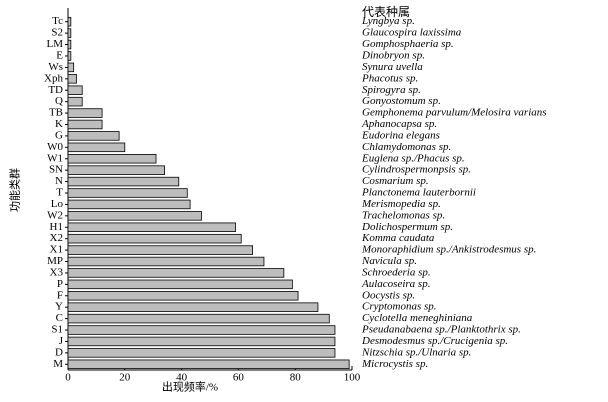 The height and width of the screenshot is (402, 608). Describe the element at coordinates (239, 378) in the screenshot. I see `x-tick-label: 60` at that location.